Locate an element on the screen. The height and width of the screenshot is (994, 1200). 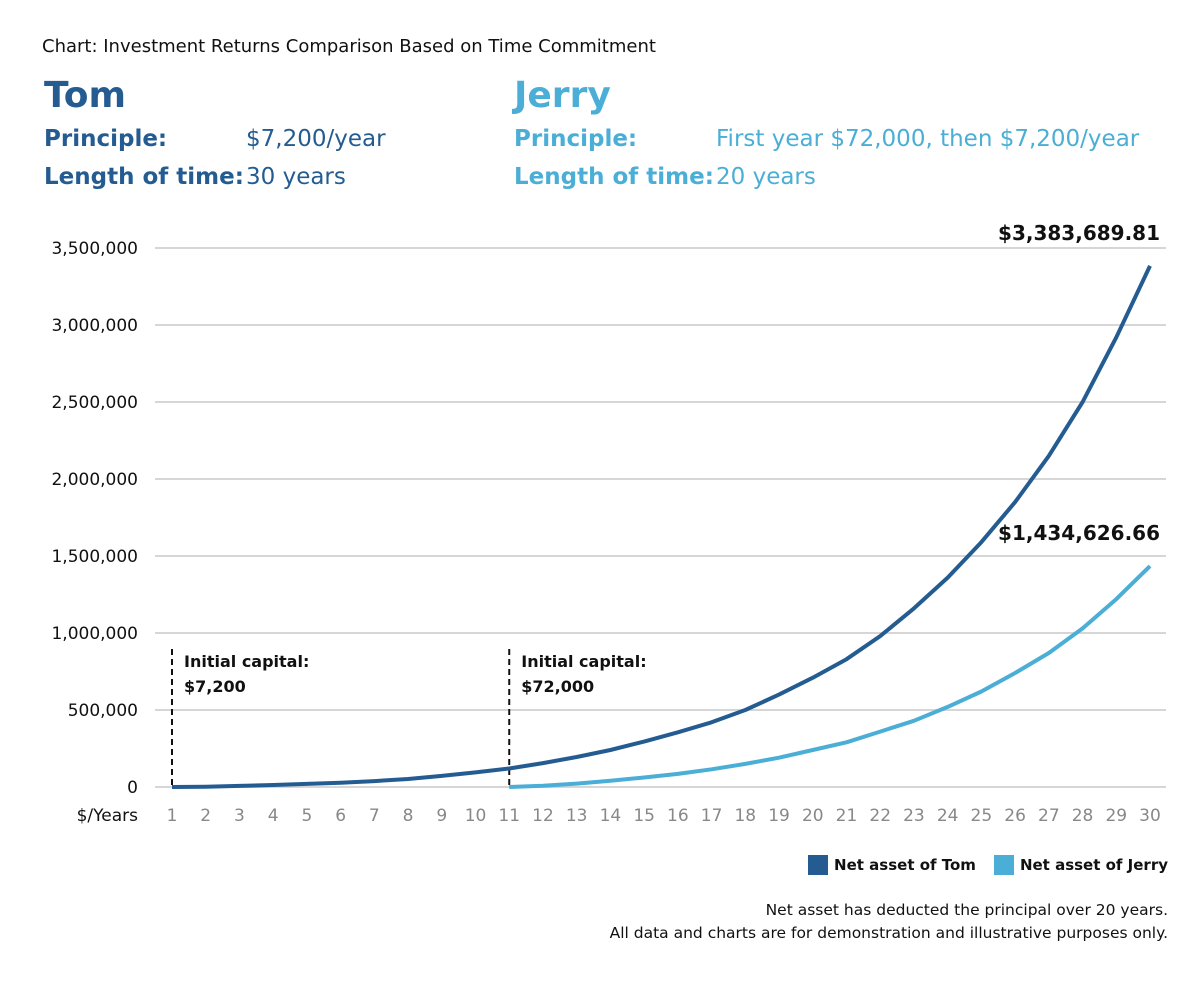
x-tick-label: 25 is located at coordinates (982, 816).